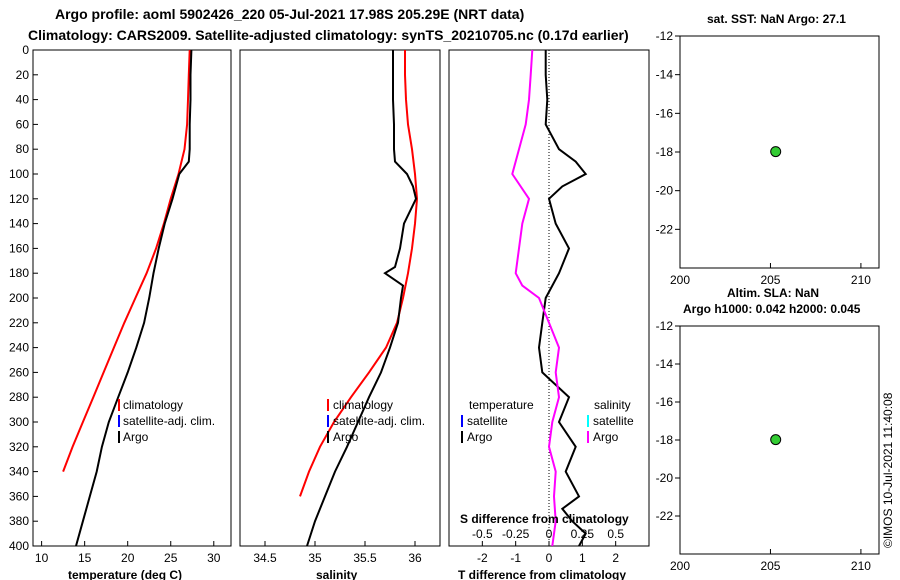  Describe the element at coordinates (19, 174) in the screenshot. I see `y-tick-label: 100` at that location.